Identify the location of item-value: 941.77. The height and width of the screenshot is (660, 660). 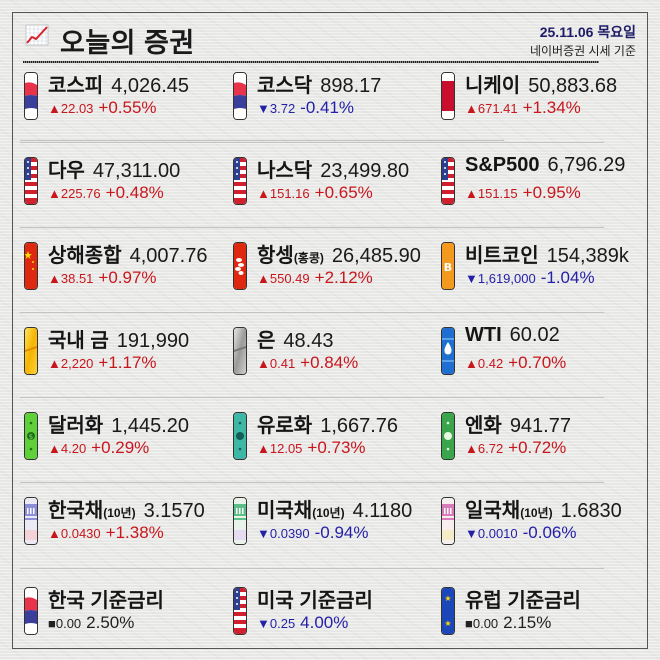
(540, 426).